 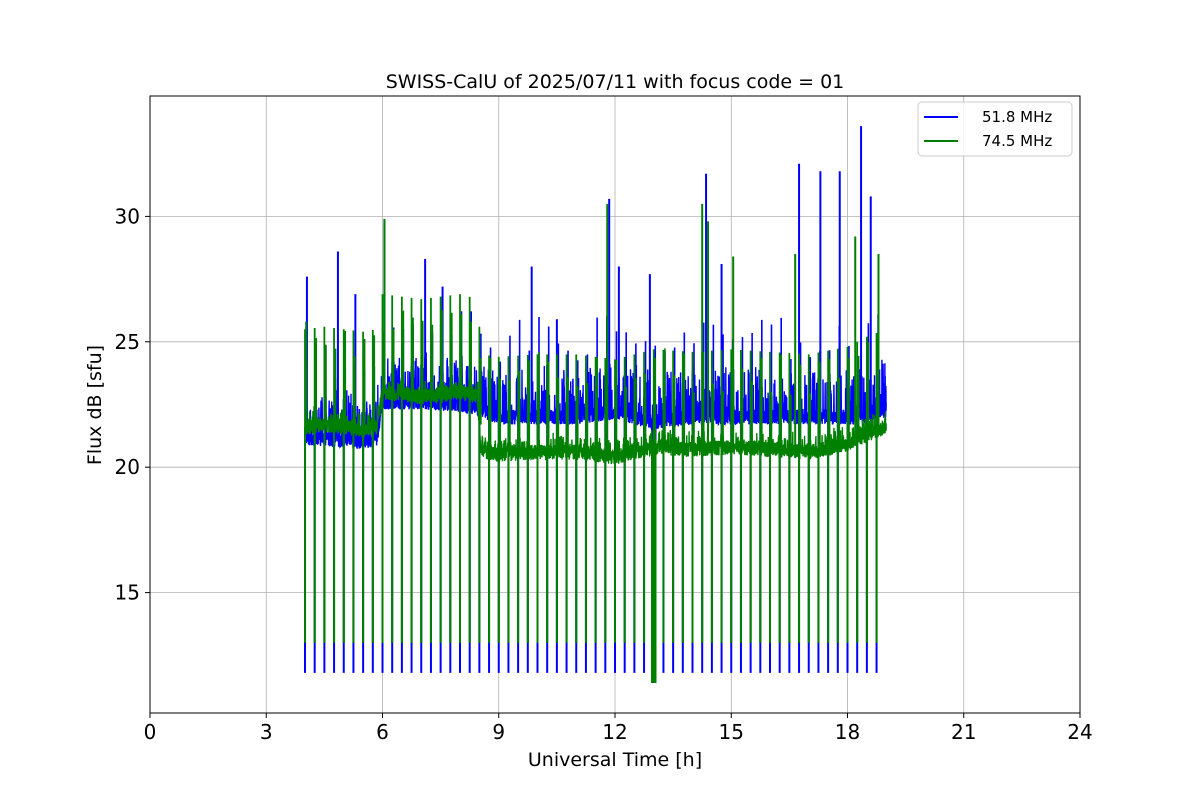 What do you see at coordinates (266, 732) in the screenshot?
I see `x-tick-label: 3` at bounding box center [266, 732].